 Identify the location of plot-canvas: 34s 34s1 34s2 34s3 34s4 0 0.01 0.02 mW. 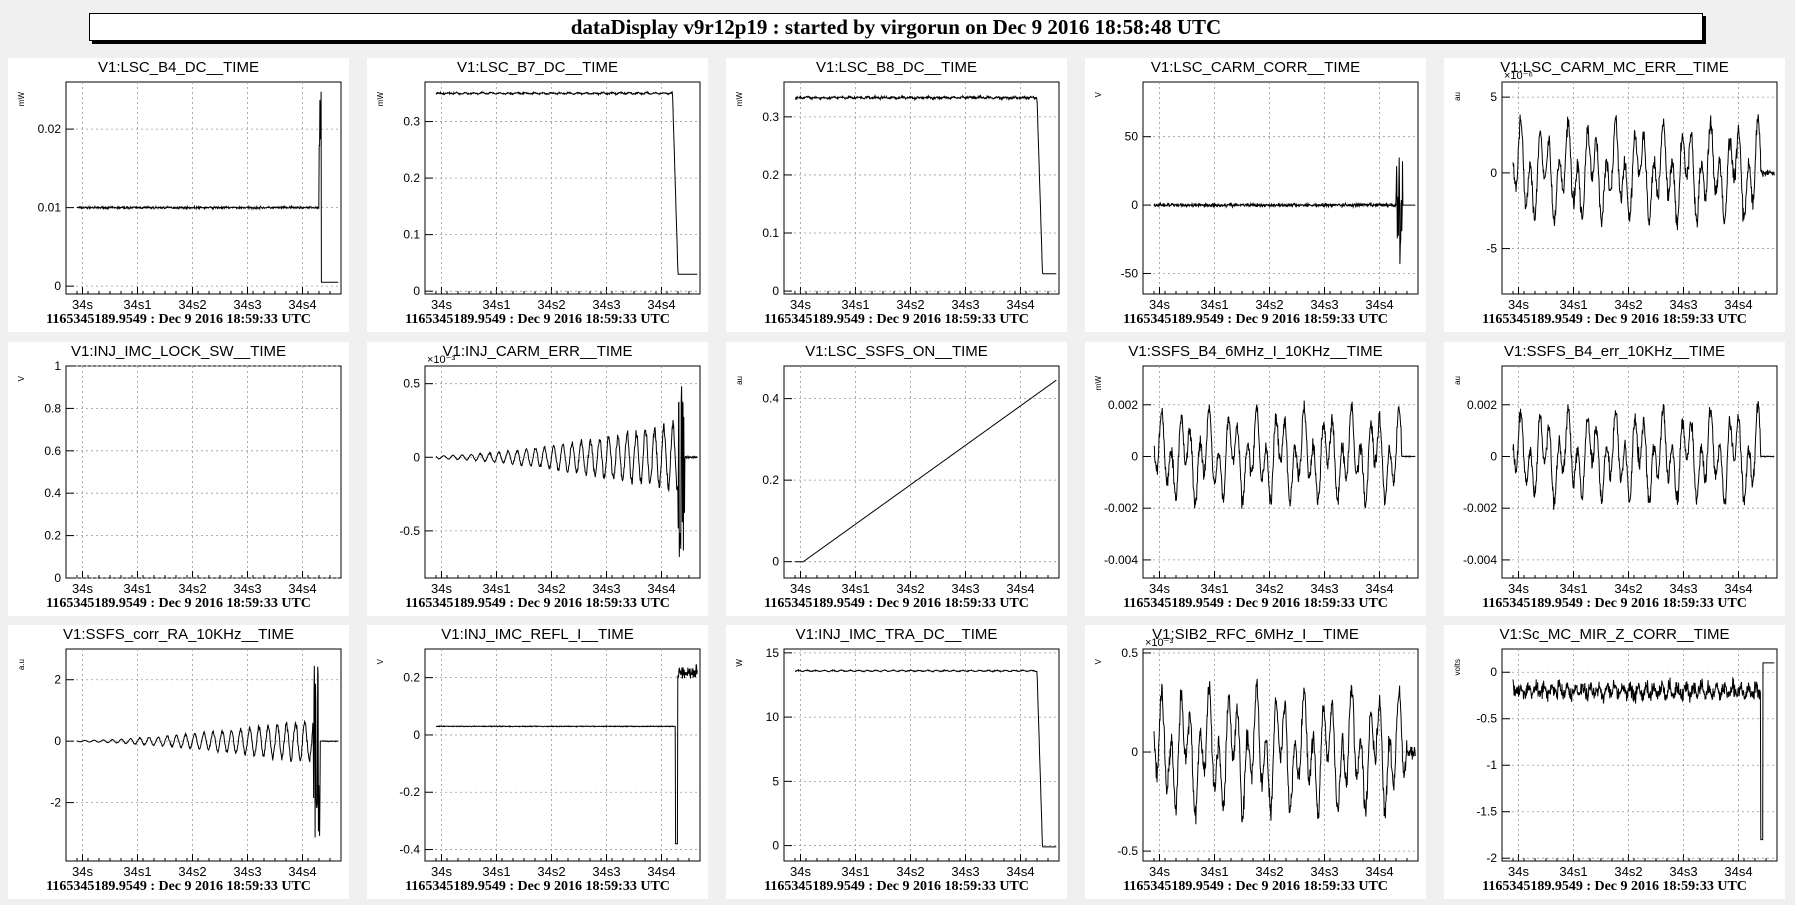
(179, 196).